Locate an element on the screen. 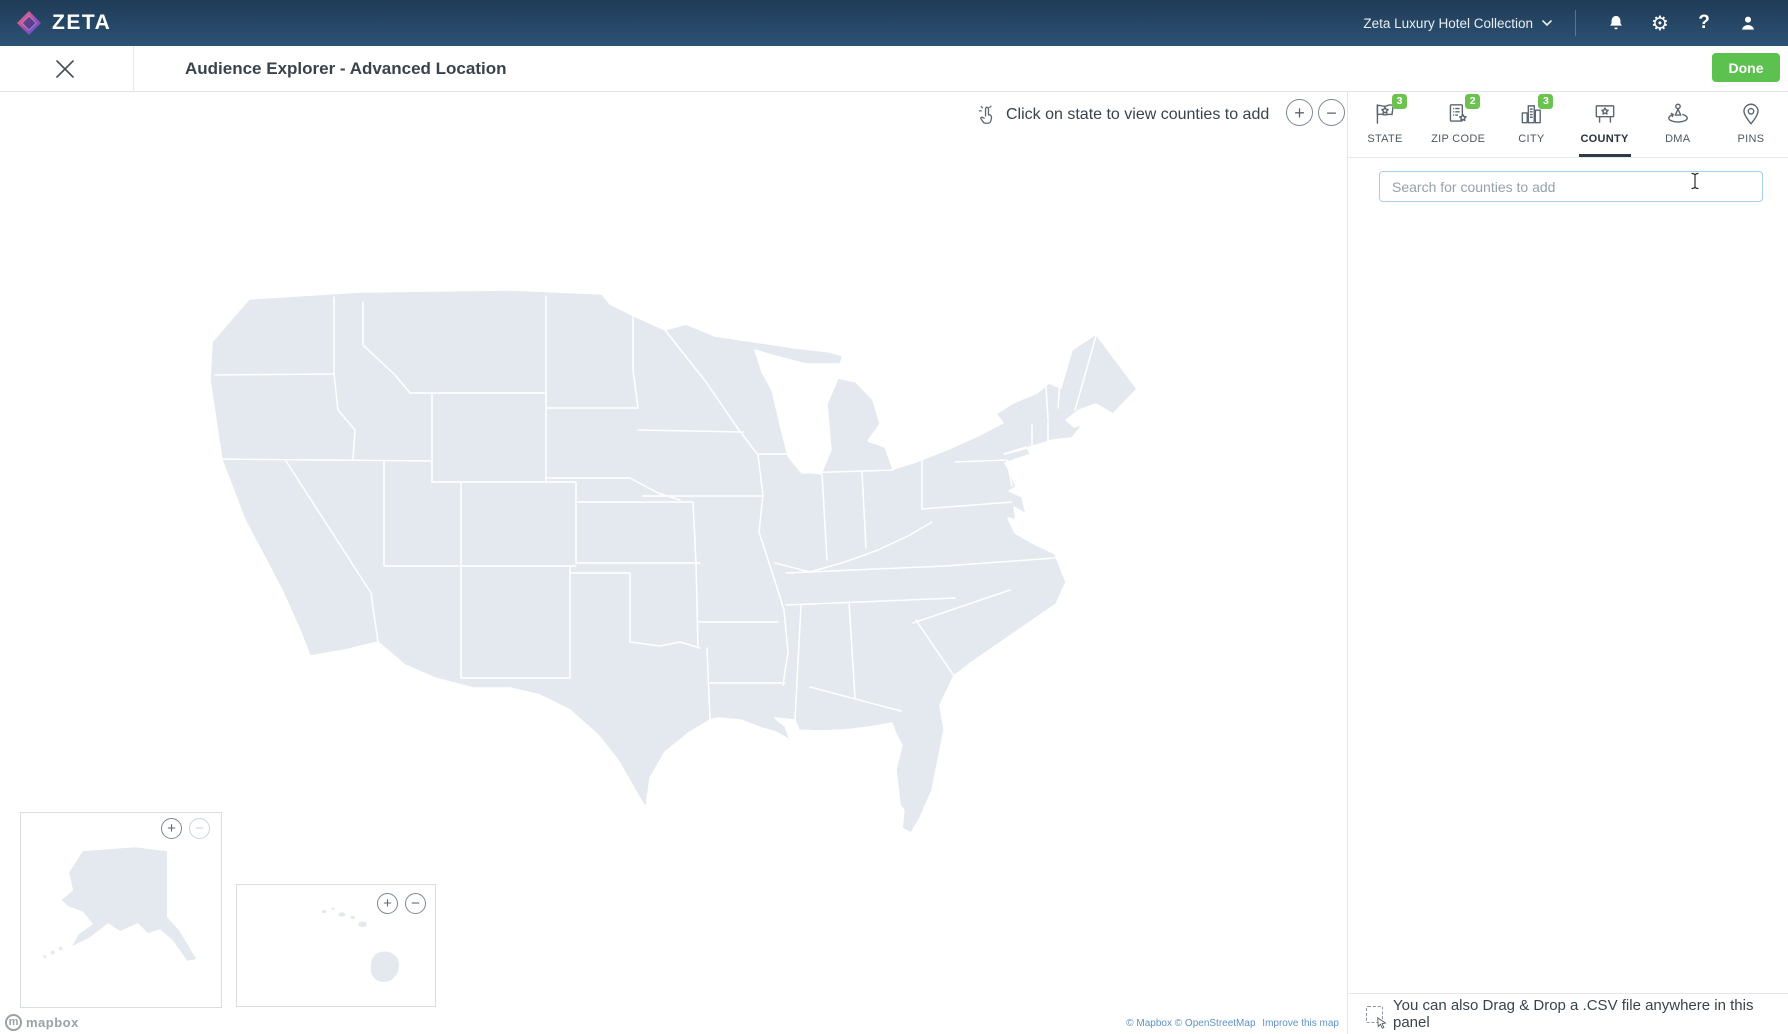  notifications-bell-icon is located at coordinates (1616, 23).